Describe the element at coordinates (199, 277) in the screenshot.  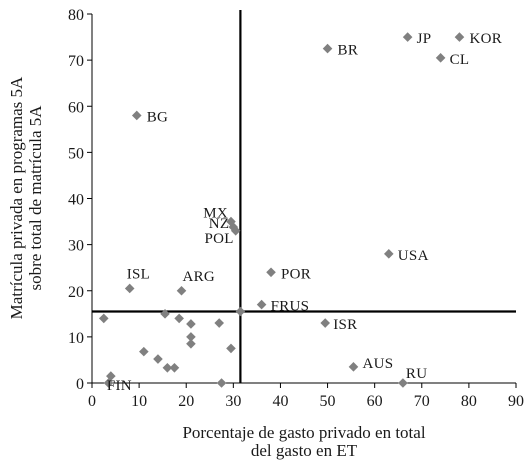
I see `point-label-arg: ARG` at that location.